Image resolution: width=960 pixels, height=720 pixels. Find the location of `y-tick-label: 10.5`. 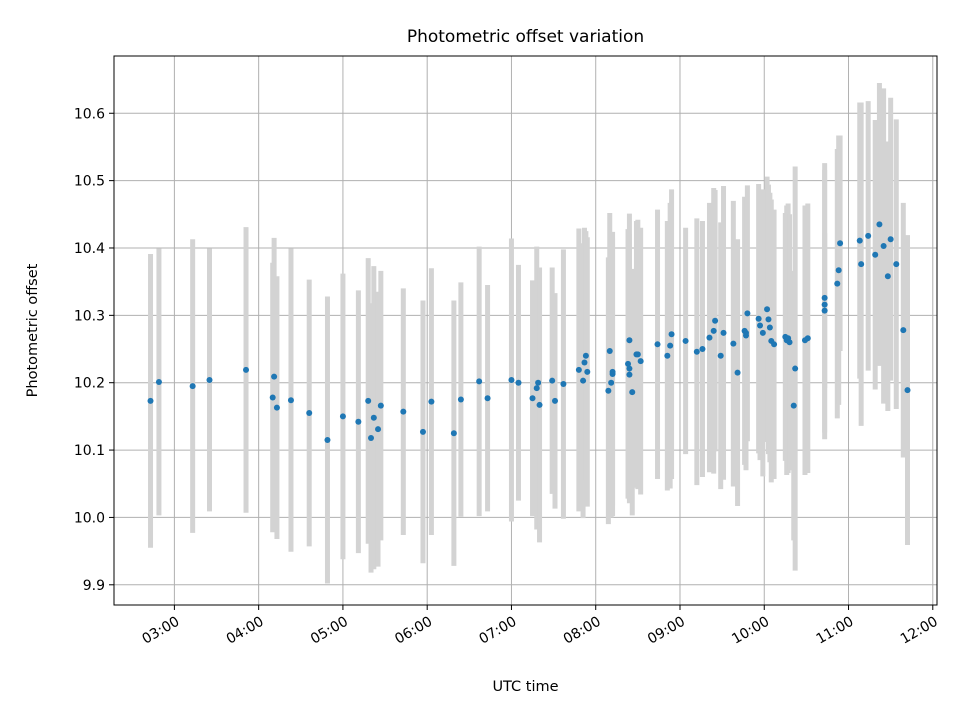

y-tick-label: 10.5 is located at coordinates (89, 182).